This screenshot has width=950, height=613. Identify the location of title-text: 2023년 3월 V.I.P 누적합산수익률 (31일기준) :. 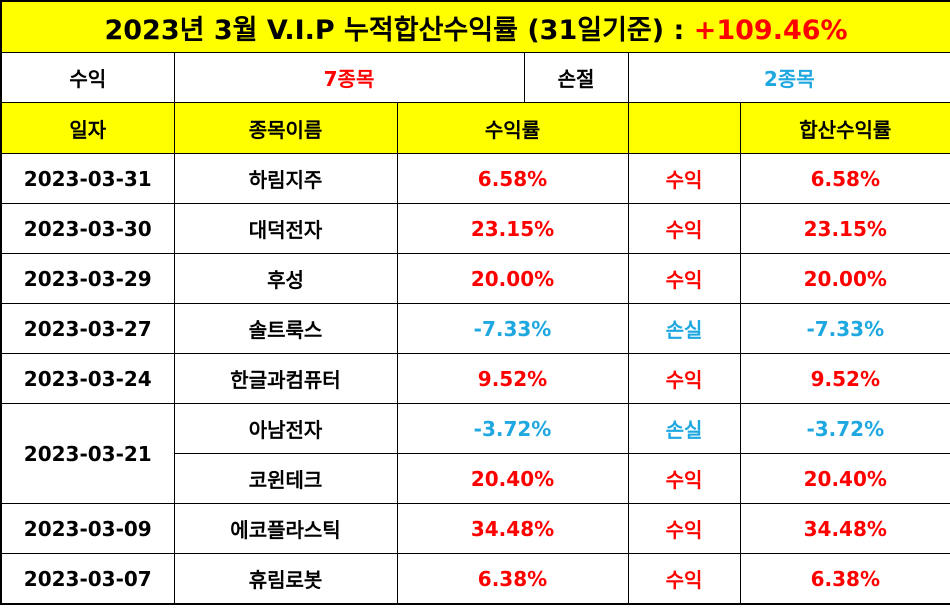
(394, 30).